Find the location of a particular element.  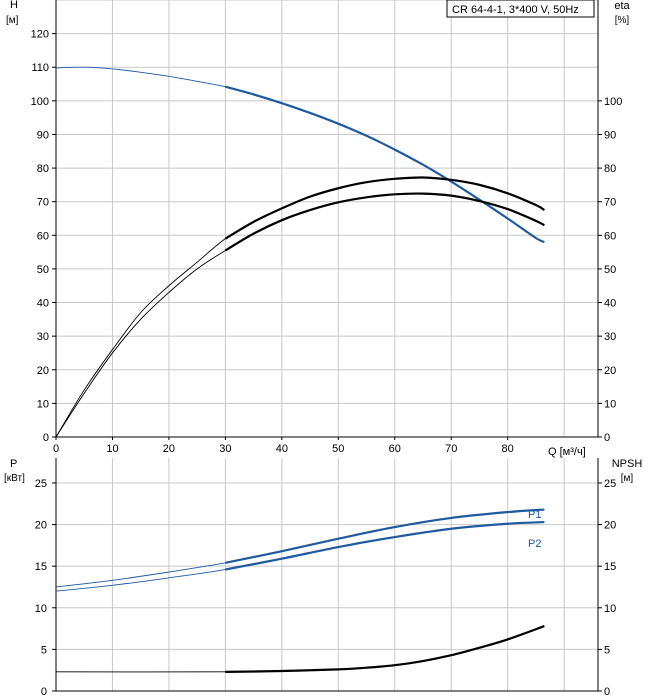

bottom-left-tick-label: 0 is located at coordinates (44, 692).